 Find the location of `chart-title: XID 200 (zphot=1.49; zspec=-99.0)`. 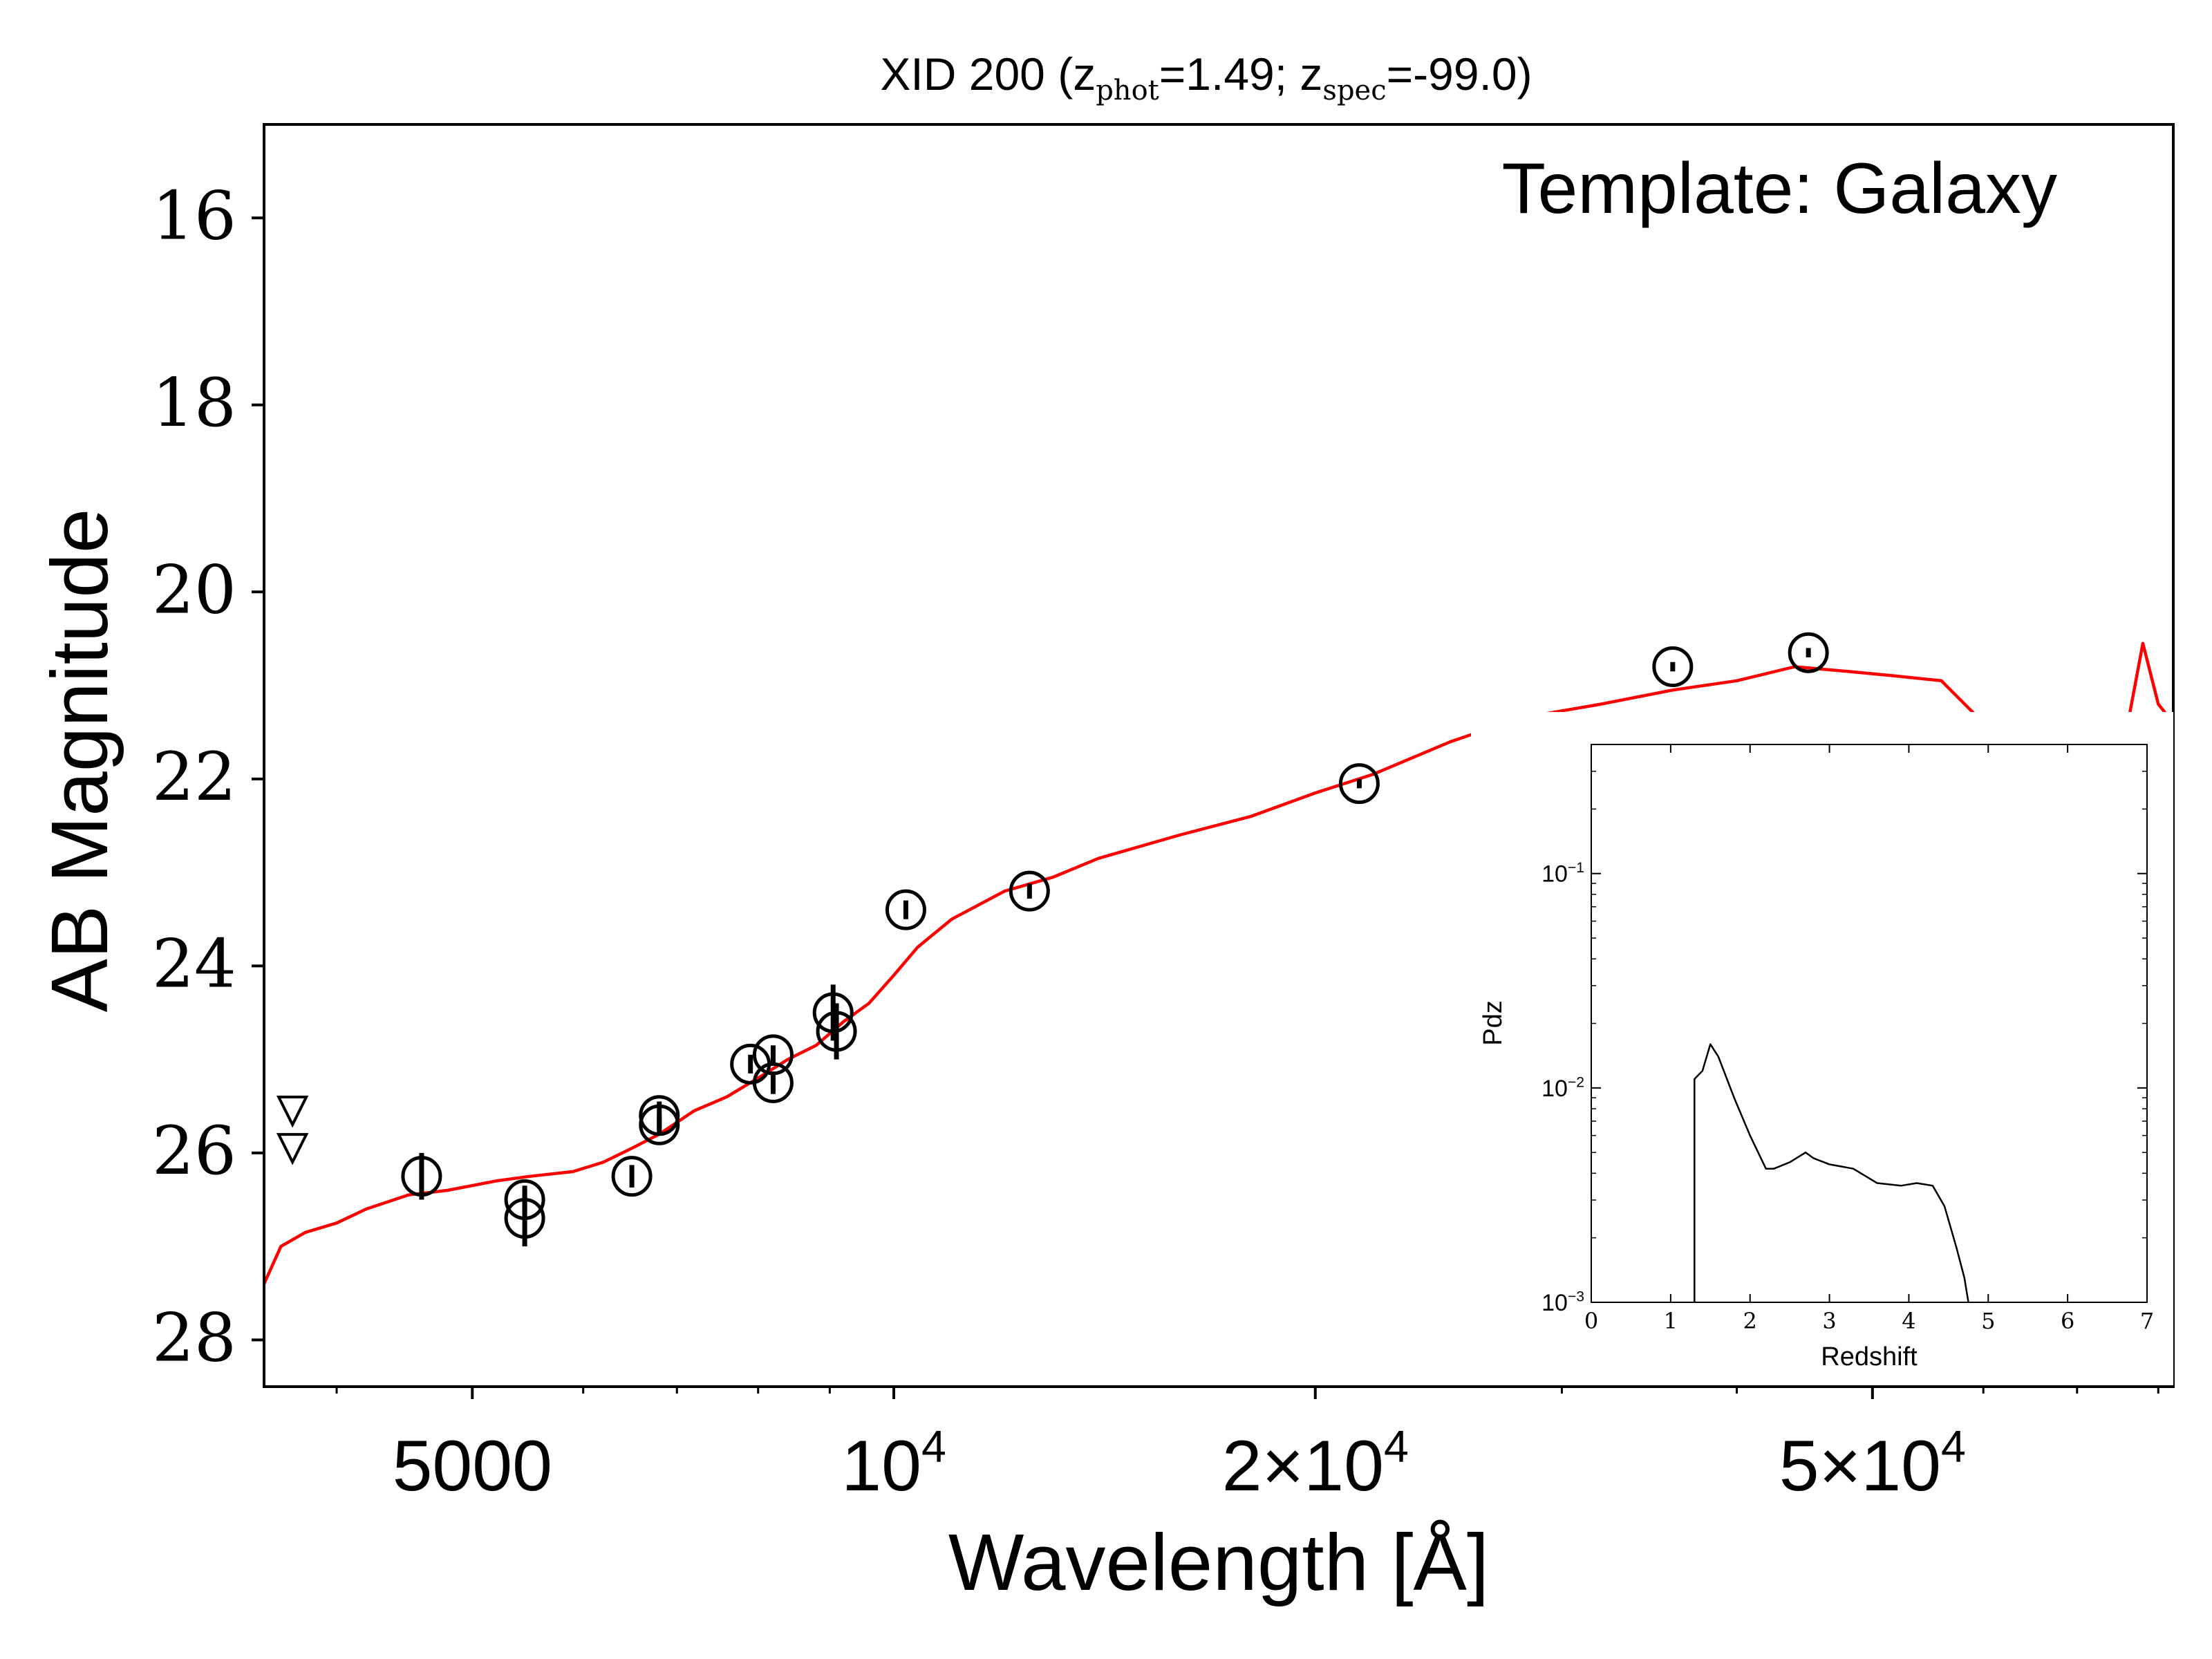

chart-title: XID 200 (zphot=1.49; zspec=-99.0) is located at coordinates (1206, 77).